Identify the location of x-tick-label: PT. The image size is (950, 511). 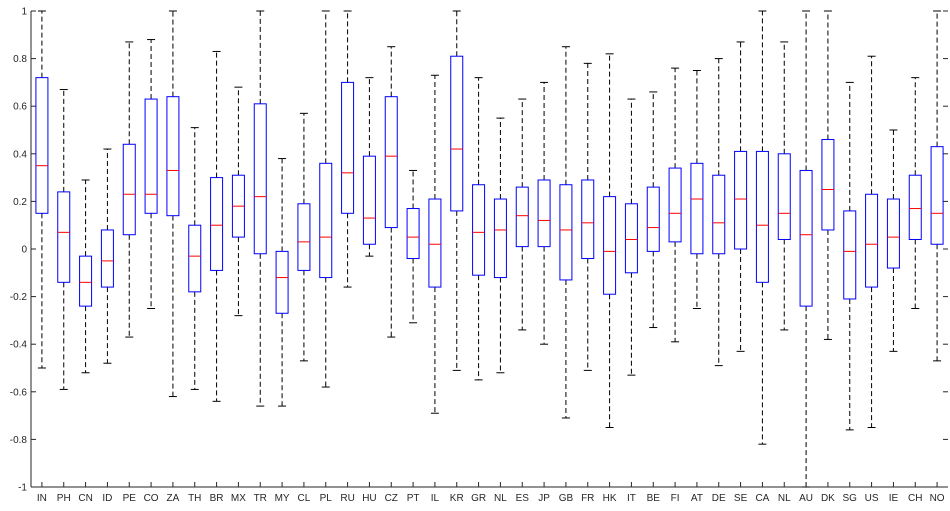
(413, 498).